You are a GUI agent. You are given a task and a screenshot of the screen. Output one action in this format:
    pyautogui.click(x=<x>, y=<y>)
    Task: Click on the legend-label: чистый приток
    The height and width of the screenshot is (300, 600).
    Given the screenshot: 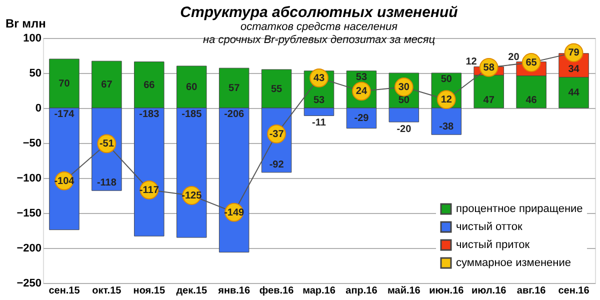 What is the action you would take?
    pyautogui.click(x=493, y=245)
    